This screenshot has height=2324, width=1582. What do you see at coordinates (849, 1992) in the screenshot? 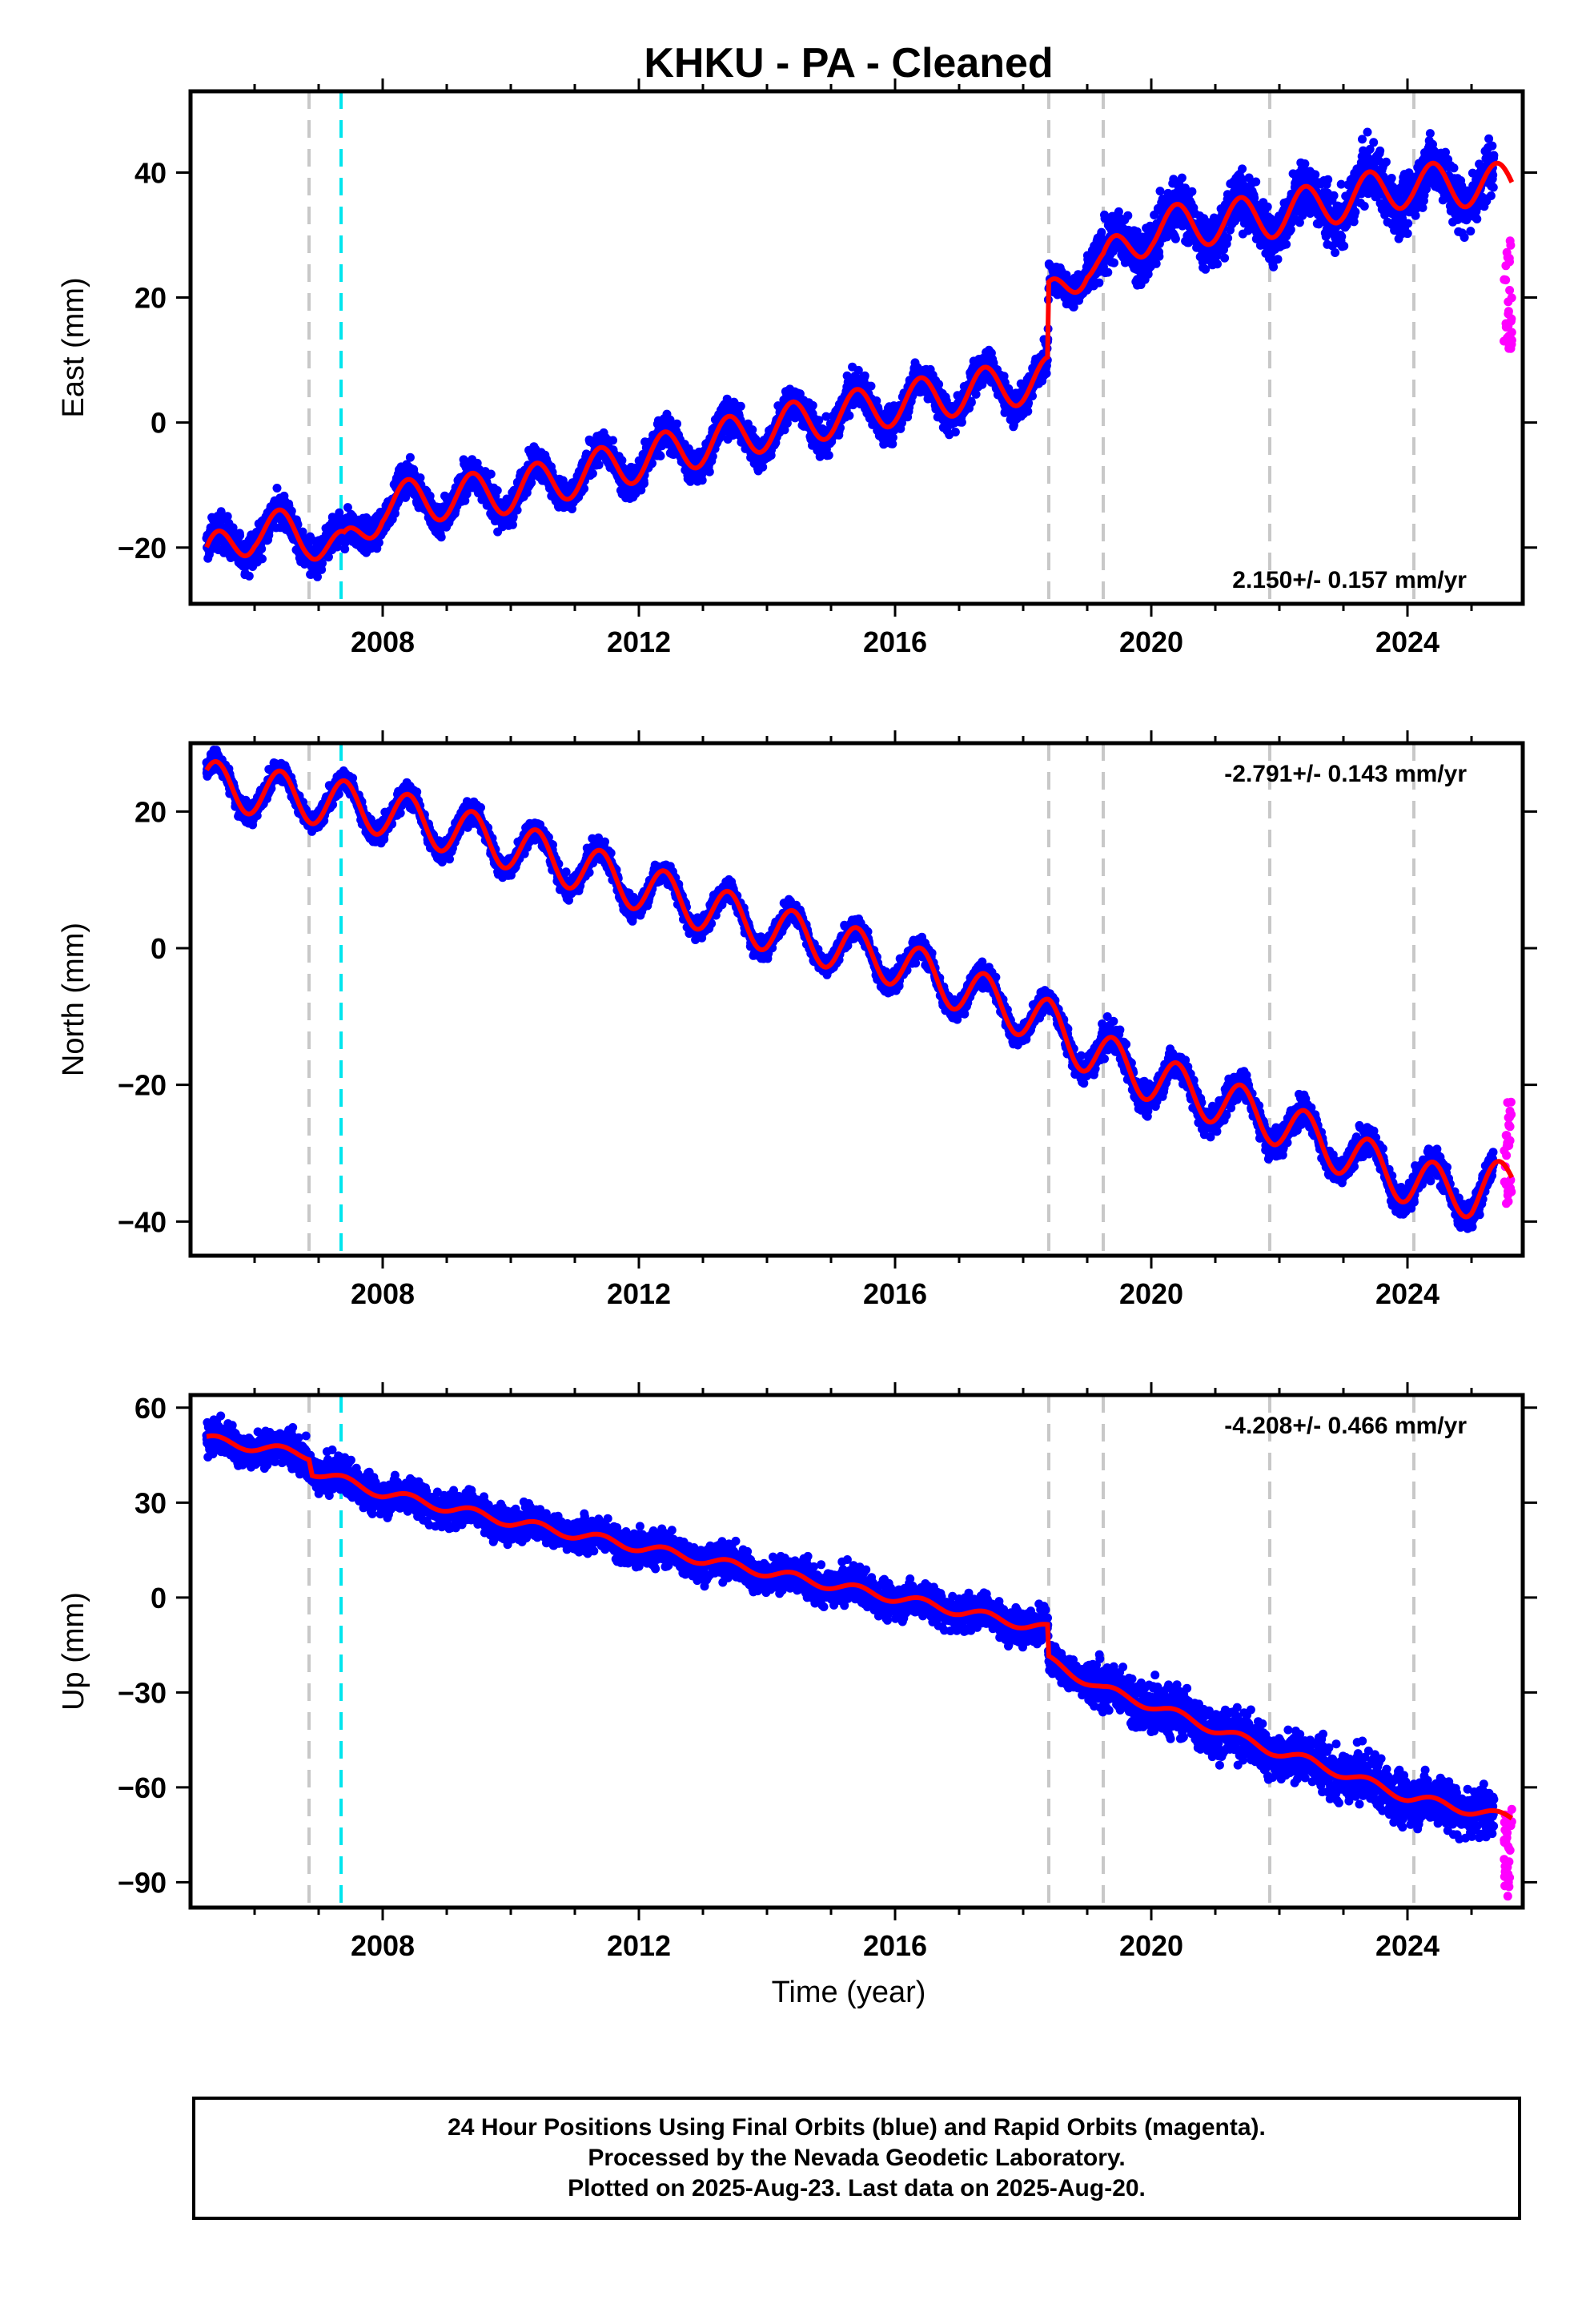
I see `x-axis-label: Time (year)` at bounding box center [849, 1992].